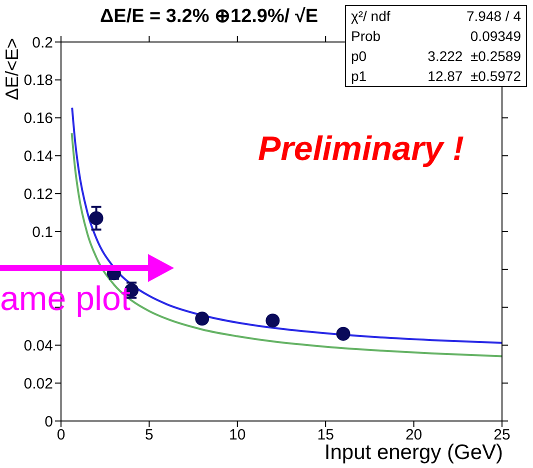 Image resolution: width=533 pixels, height=468 pixels. I want to click on text: 7.948 / 4, so click(493, 16).